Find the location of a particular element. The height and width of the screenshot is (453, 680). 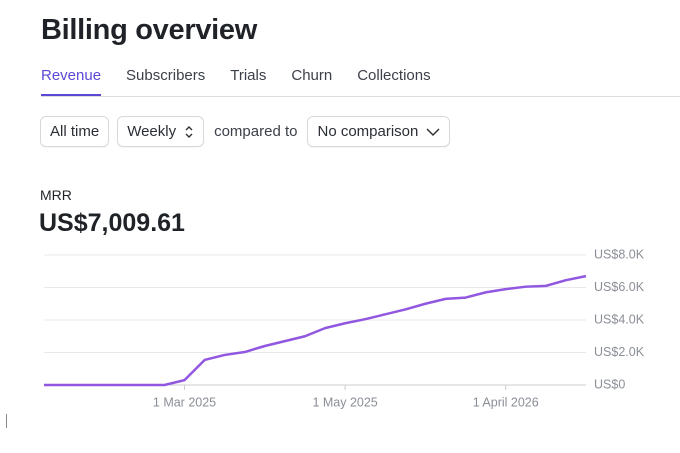

tab: Churn is located at coordinates (312, 75).